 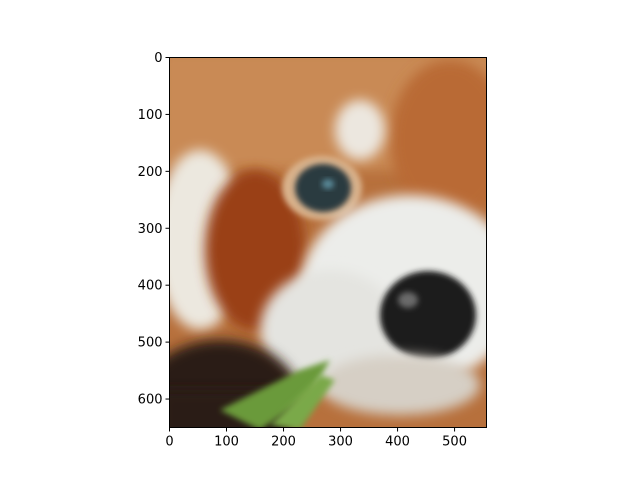 I want to click on x-tick-label: 500, so click(x=454, y=442).